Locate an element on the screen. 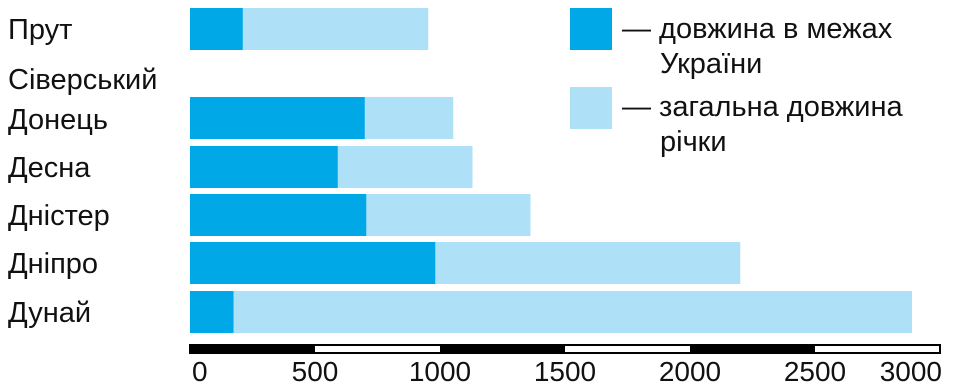  x-axis: 0 500 1000 1500 2000 2500 3000 is located at coordinates (565, 364).